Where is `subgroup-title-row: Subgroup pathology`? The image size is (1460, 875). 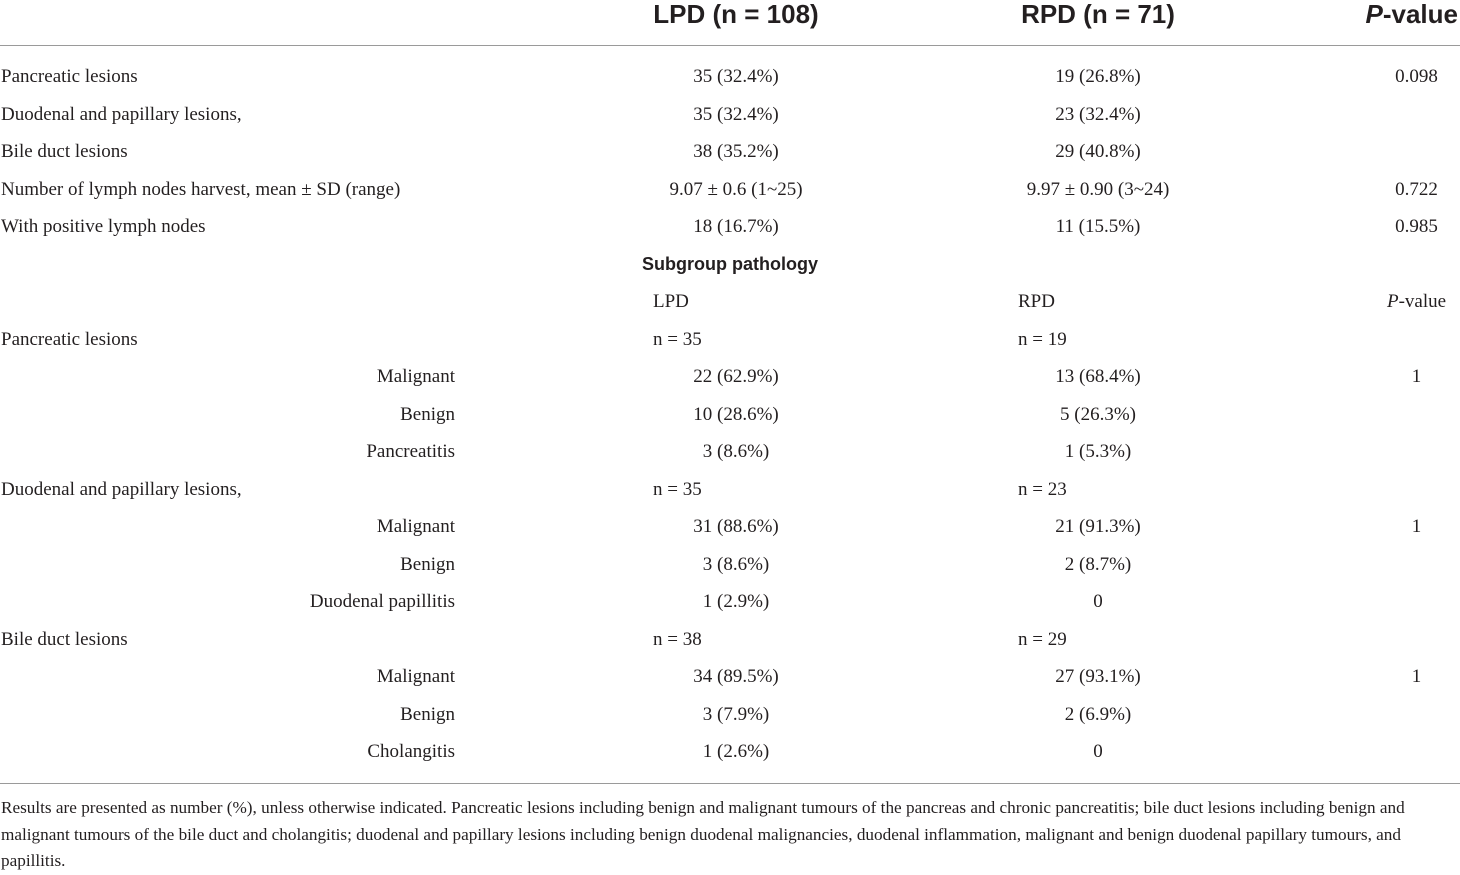
subgroup-title-row: Subgroup pathology is located at coordinates (730, 265).